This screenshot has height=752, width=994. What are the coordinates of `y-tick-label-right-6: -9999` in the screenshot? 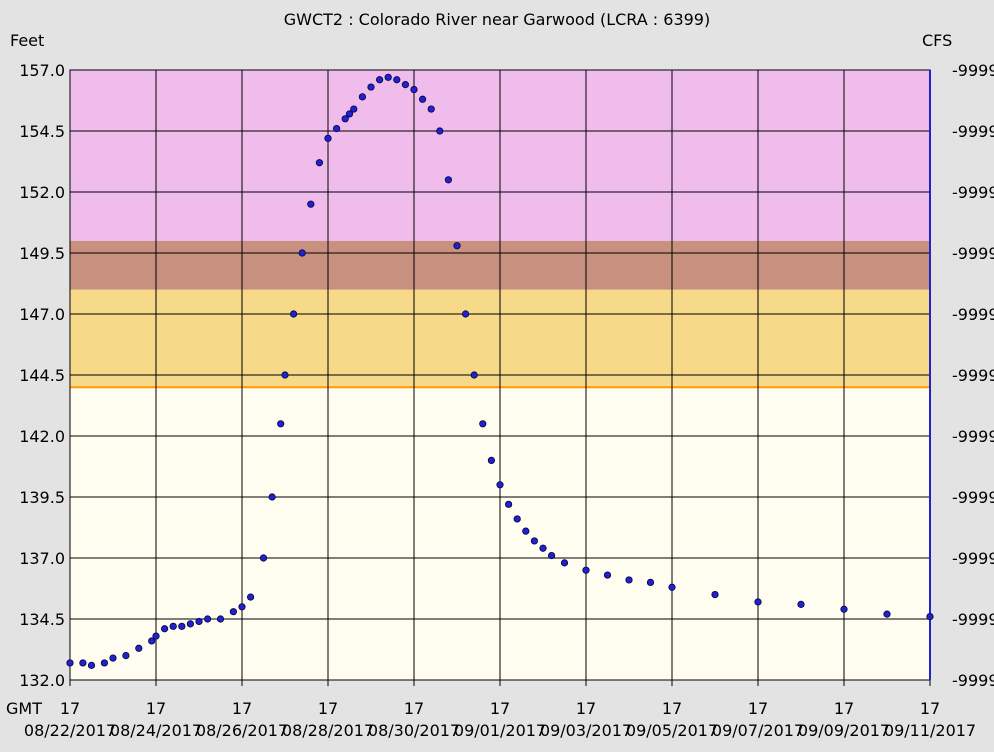 It's located at (973, 314).